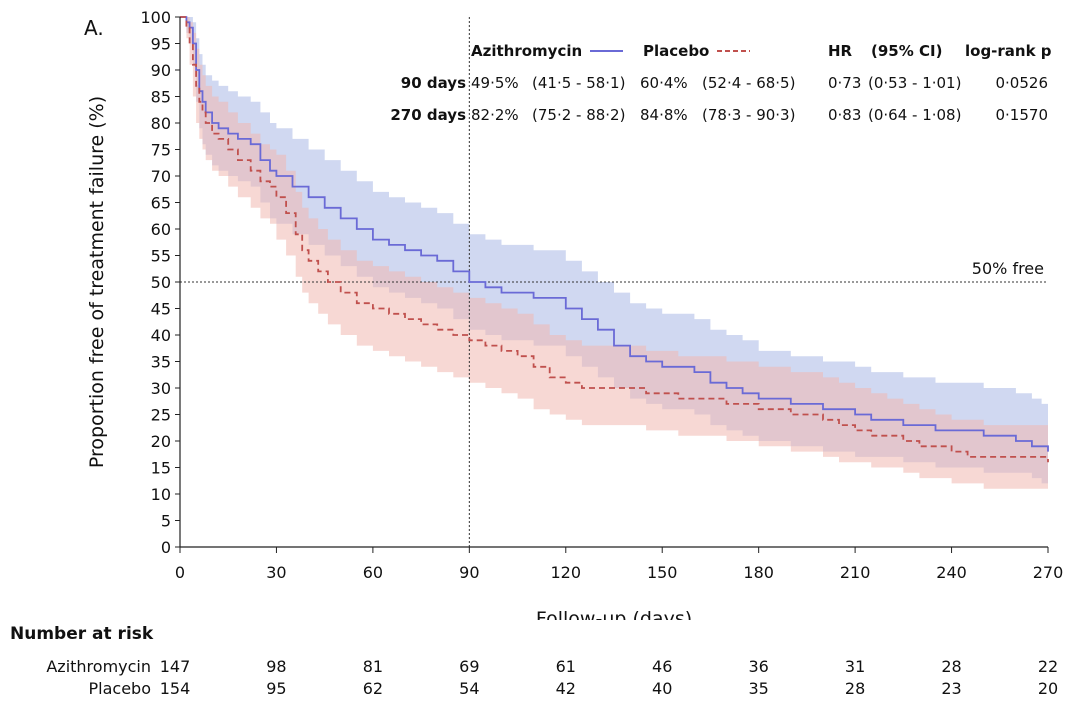  I want to click on x-tick-label: 0, so click(180, 572).